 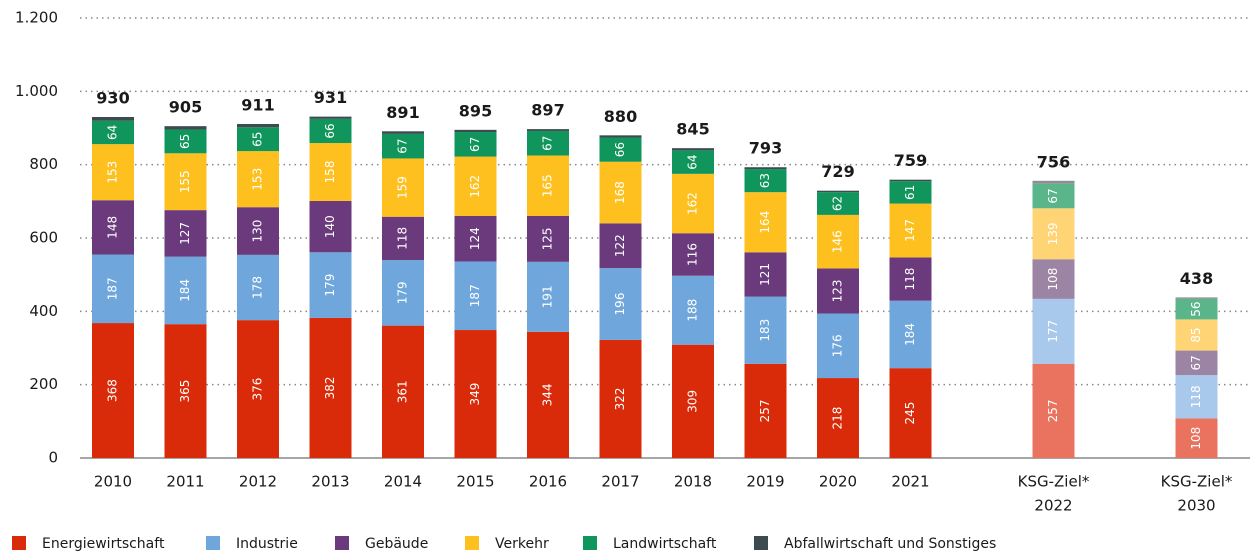 What do you see at coordinates (1053, 331) in the screenshot?
I see `value-label: 177` at bounding box center [1053, 331].